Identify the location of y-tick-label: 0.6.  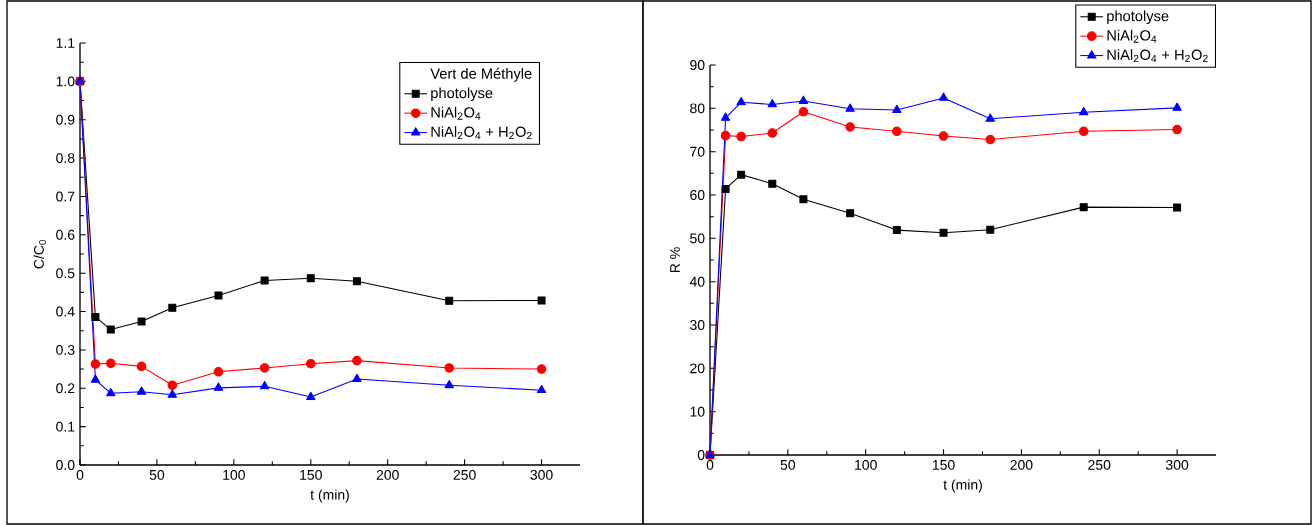
(65, 234).